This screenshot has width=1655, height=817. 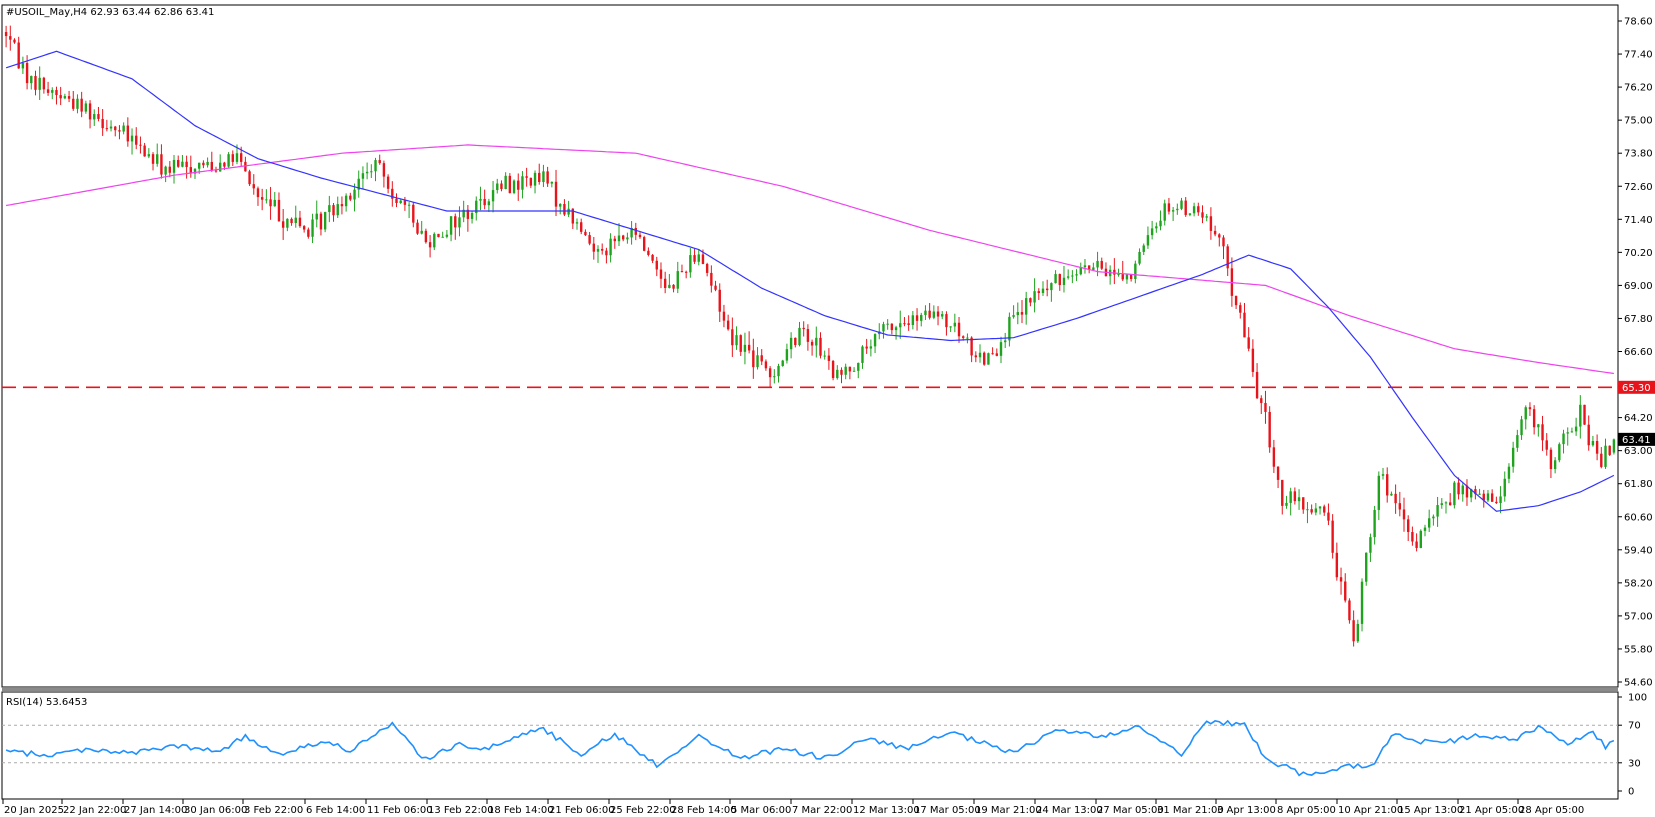 What do you see at coordinates (810, 689) in the screenshot?
I see `panel-separator` at bounding box center [810, 689].